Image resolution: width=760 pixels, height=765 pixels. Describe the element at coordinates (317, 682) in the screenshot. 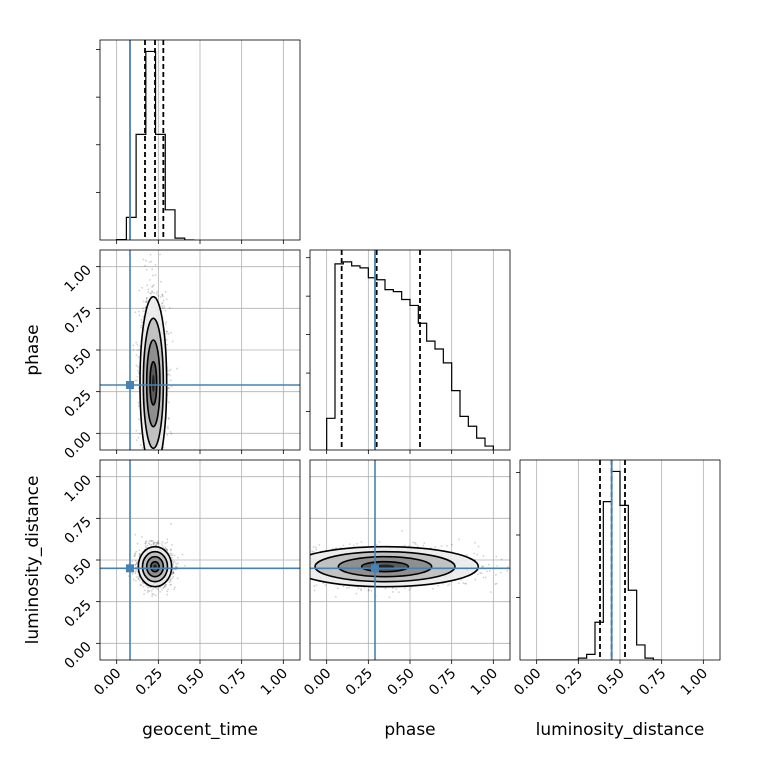

I see `x-tick-label-phase: 0.00` at that location.